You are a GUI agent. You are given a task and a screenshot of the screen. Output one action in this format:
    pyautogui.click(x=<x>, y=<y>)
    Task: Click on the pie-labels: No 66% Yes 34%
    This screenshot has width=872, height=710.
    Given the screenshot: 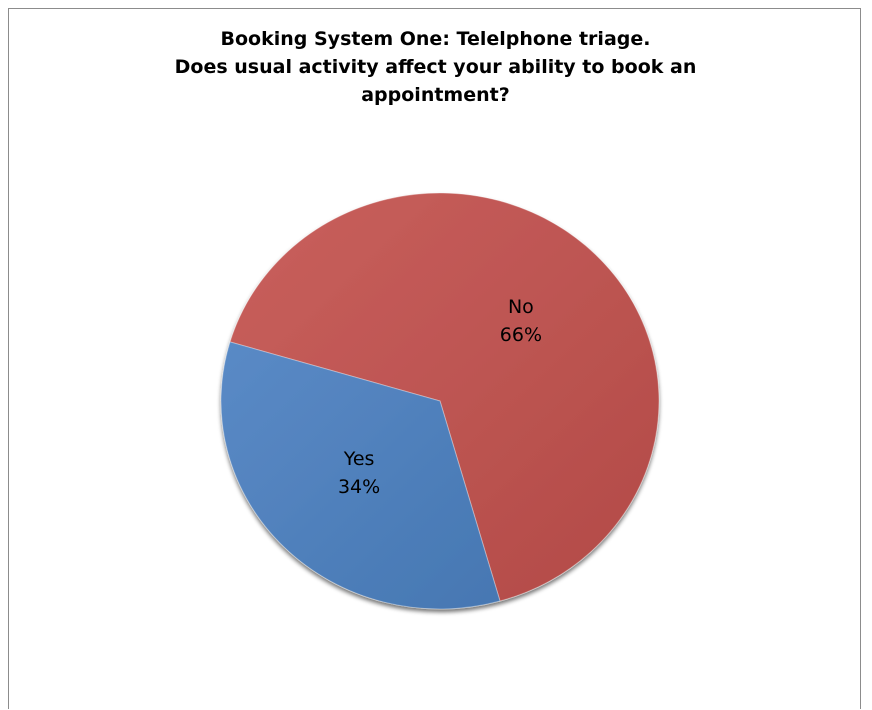 What is the action you would take?
    pyautogui.click(x=440, y=397)
    